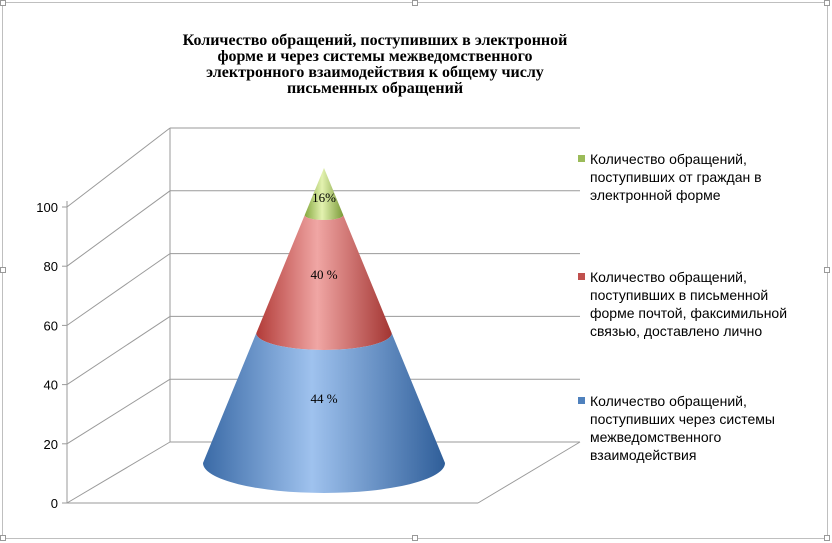  What do you see at coordinates (827, 270) in the screenshot?
I see `resize-handle-right` at bounding box center [827, 270].